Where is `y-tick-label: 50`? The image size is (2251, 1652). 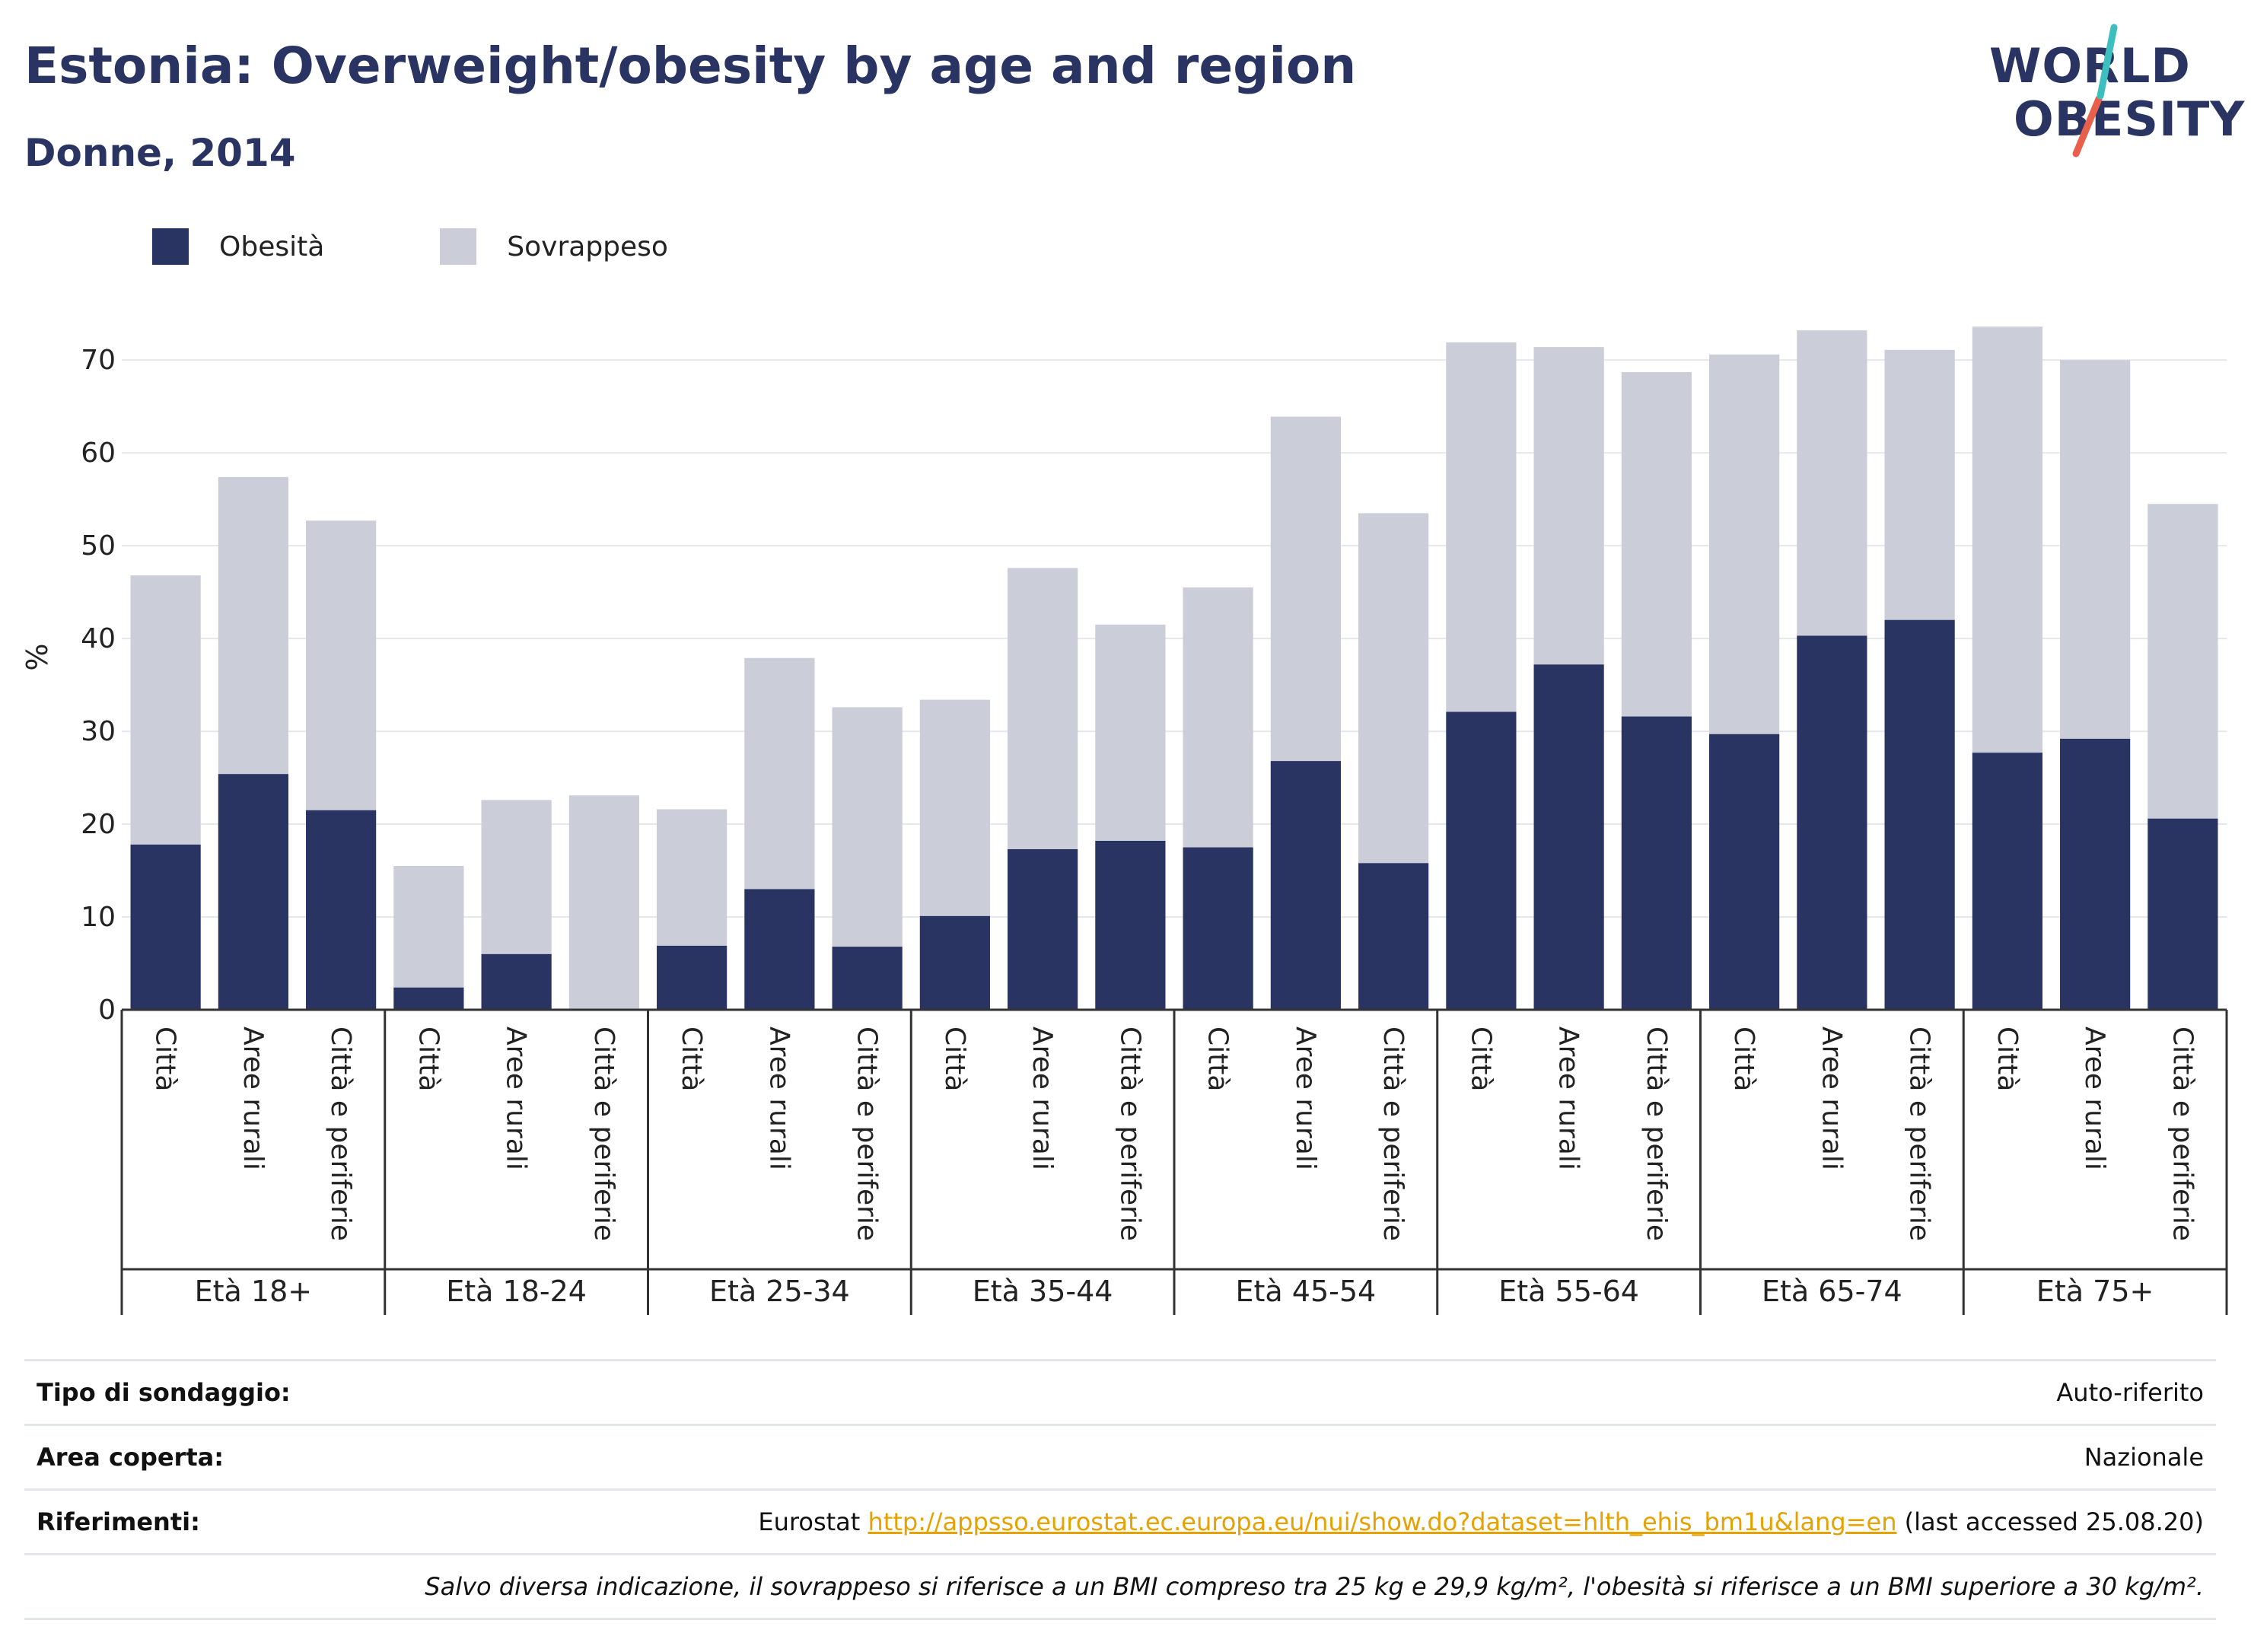
y-tick-label: 50 is located at coordinates (98, 546).